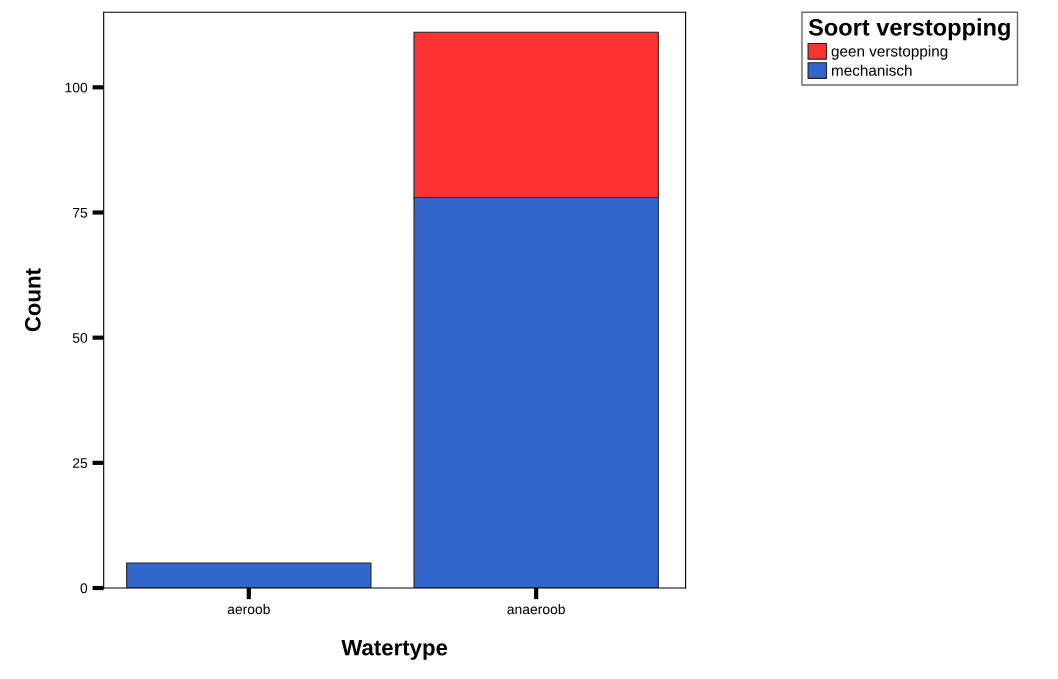  Describe the element at coordinates (394, 649) in the screenshot. I see `x-axis-title: Watertype` at that location.